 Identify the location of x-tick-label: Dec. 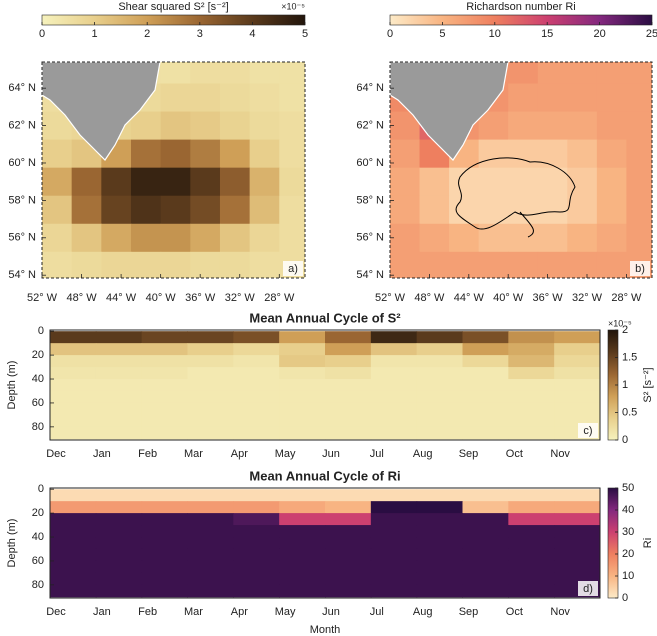
(56, 612).